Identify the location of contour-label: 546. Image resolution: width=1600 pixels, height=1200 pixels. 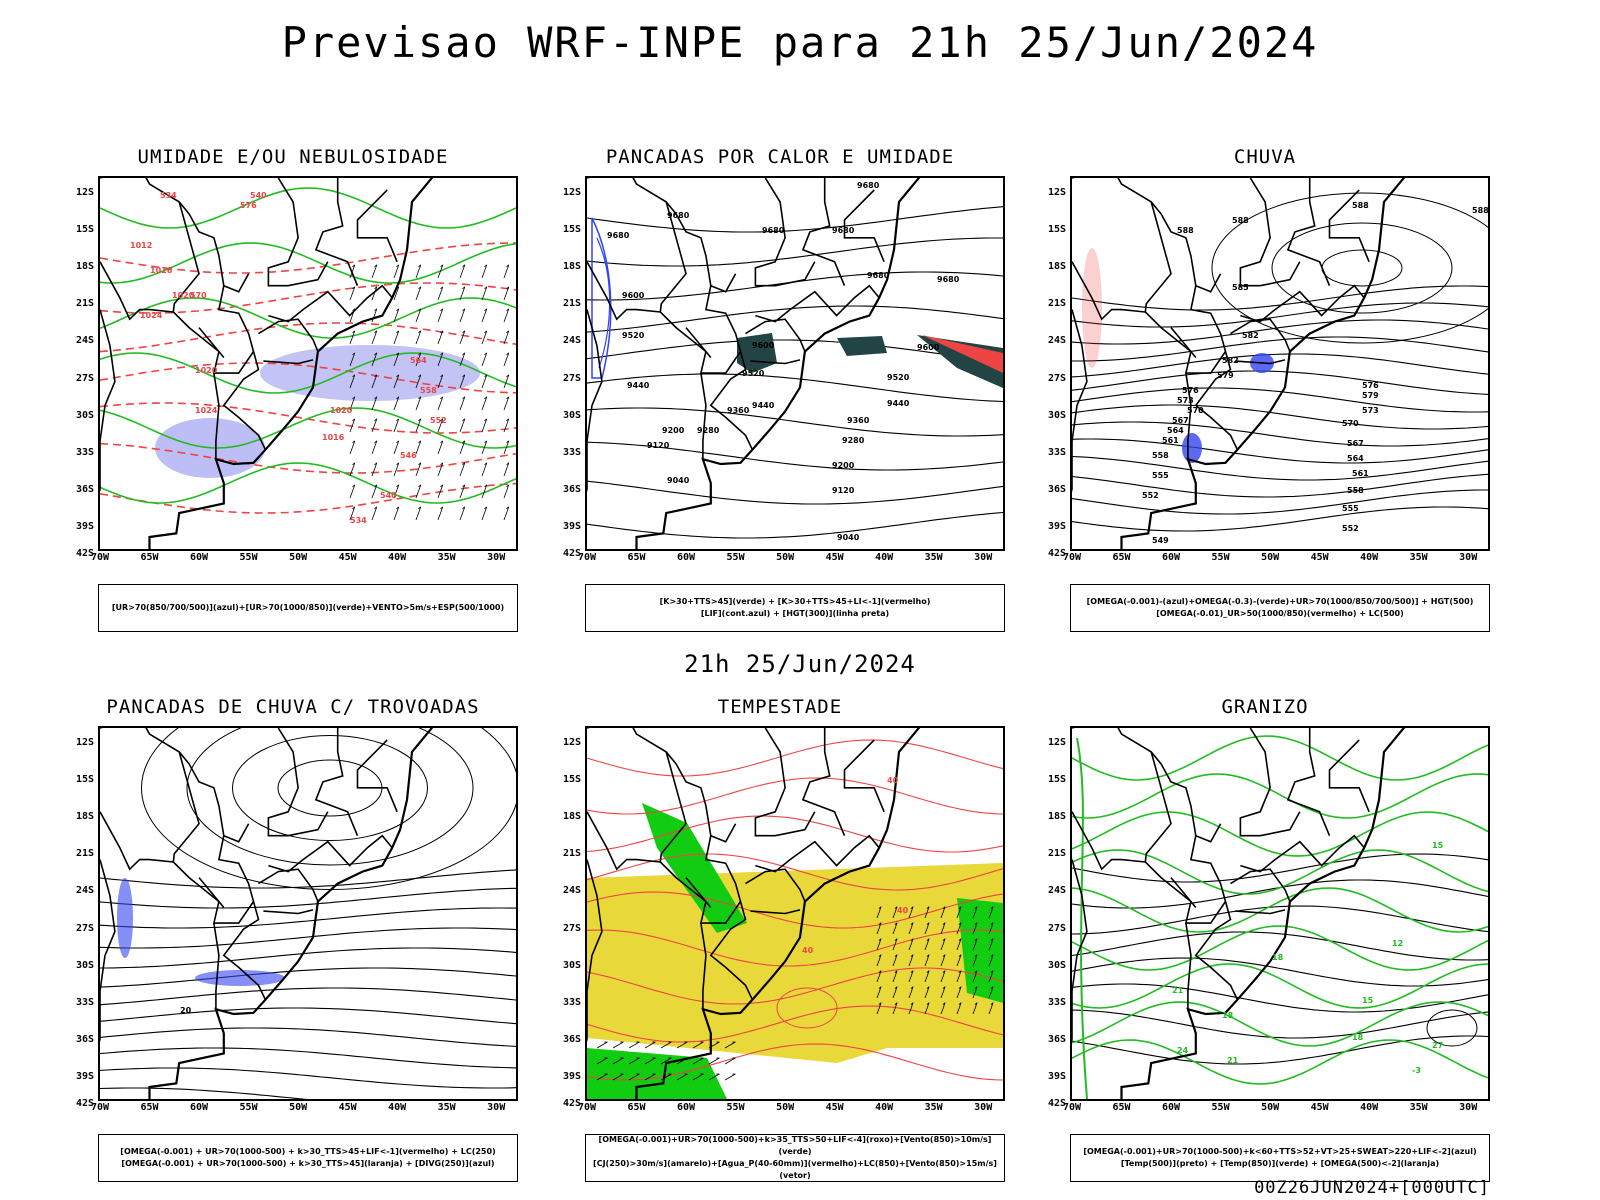
(408, 455).